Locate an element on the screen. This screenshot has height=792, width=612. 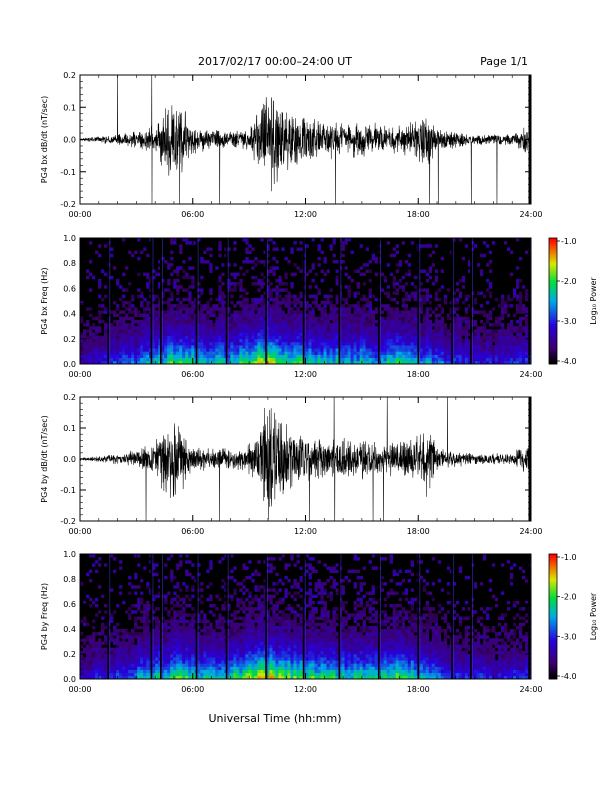
page-number: Page 1/1 is located at coordinates (504, 61).